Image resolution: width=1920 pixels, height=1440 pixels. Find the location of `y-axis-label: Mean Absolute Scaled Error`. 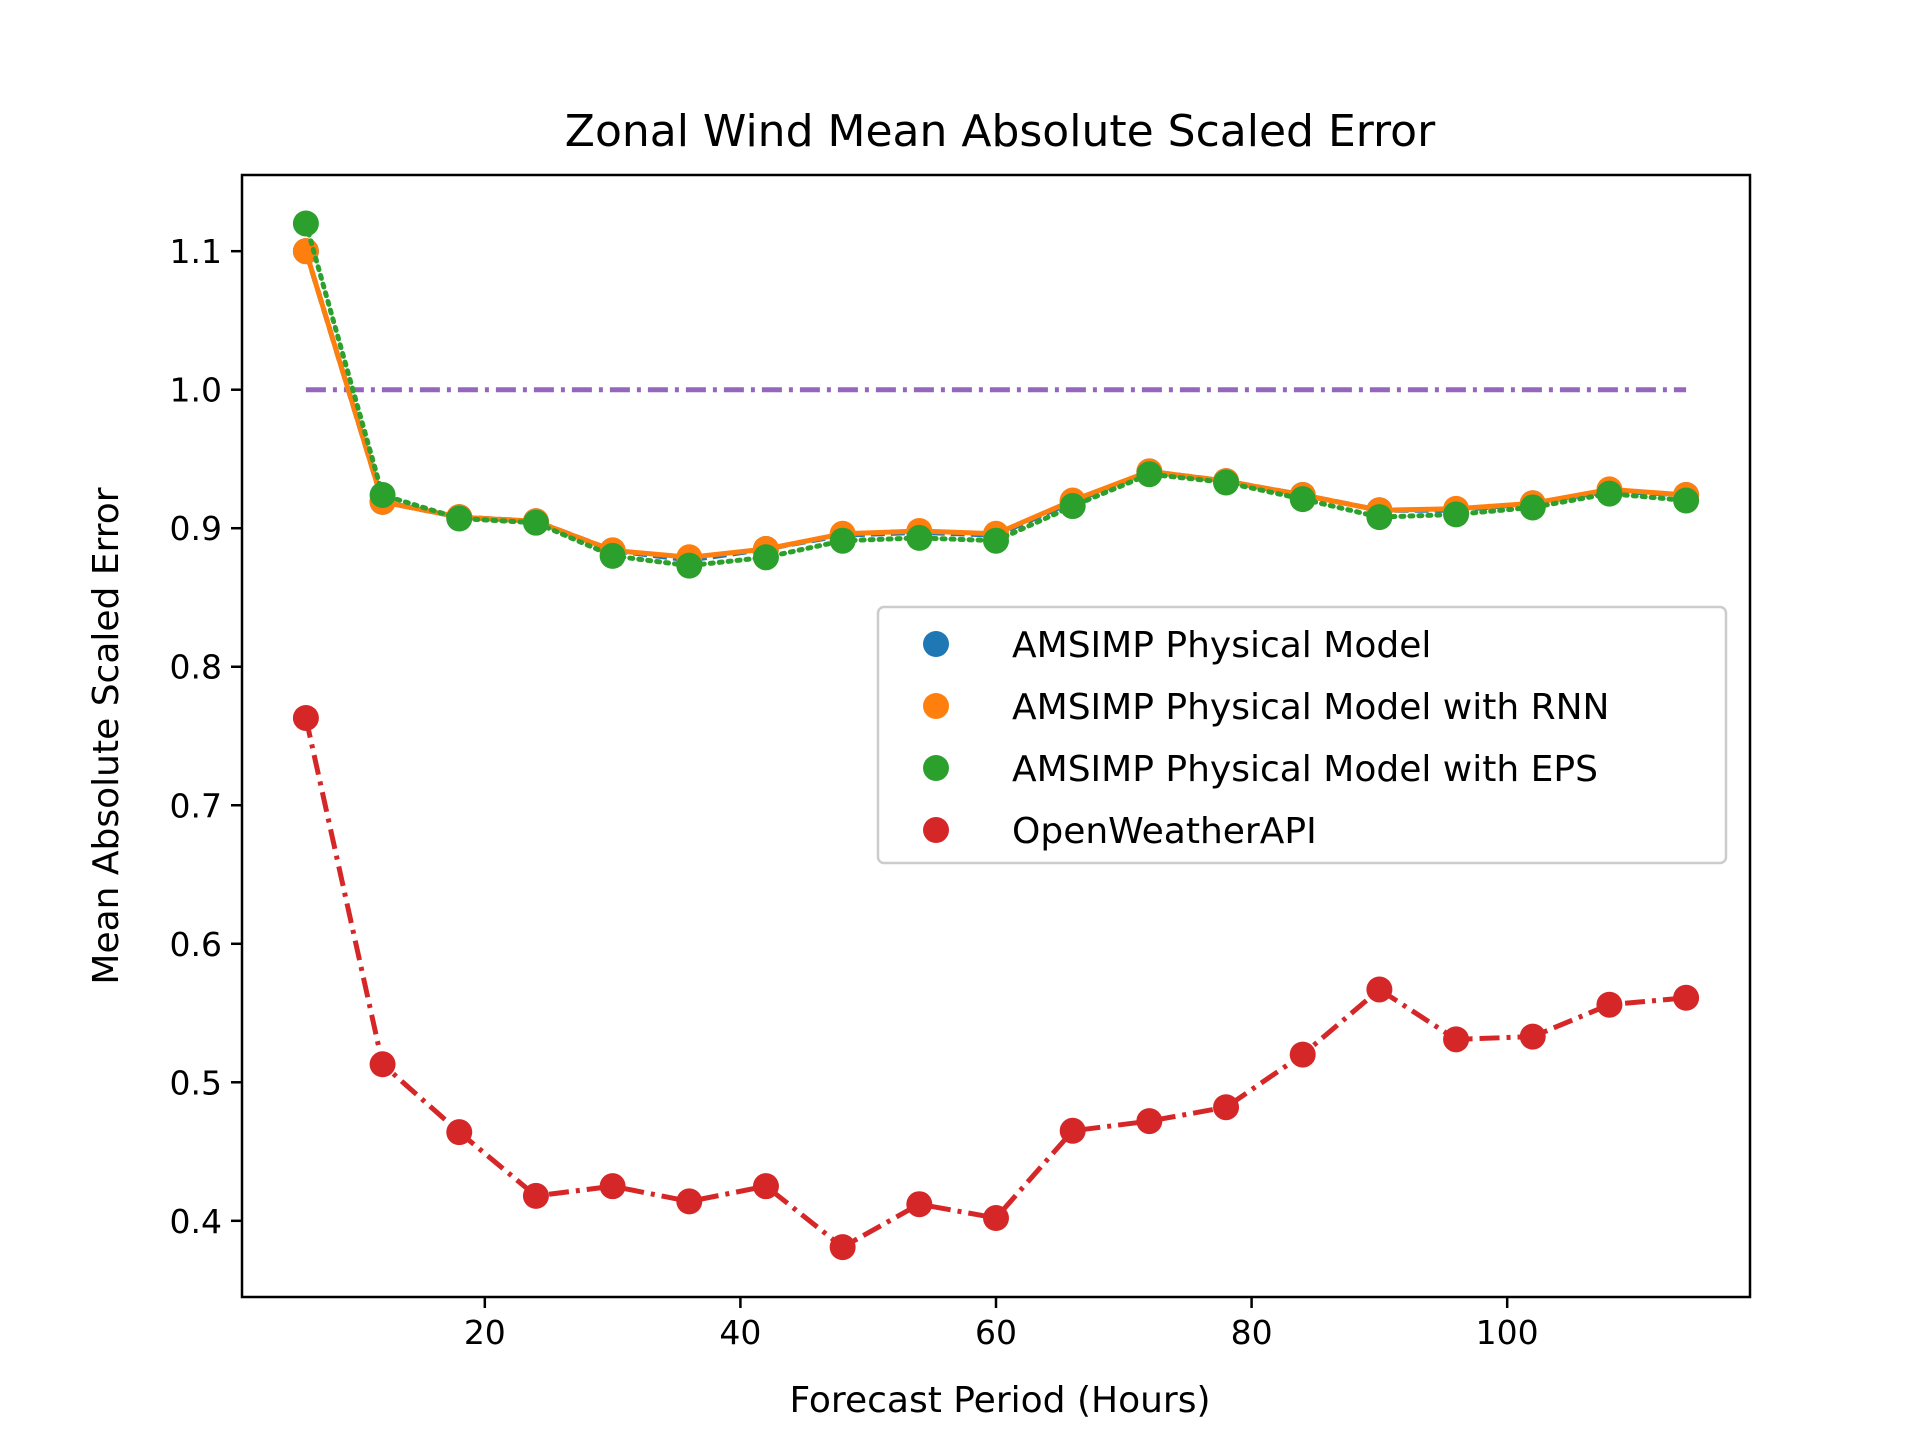

y-axis-label: Mean Absolute Scaled Error is located at coordinates (106, 735).